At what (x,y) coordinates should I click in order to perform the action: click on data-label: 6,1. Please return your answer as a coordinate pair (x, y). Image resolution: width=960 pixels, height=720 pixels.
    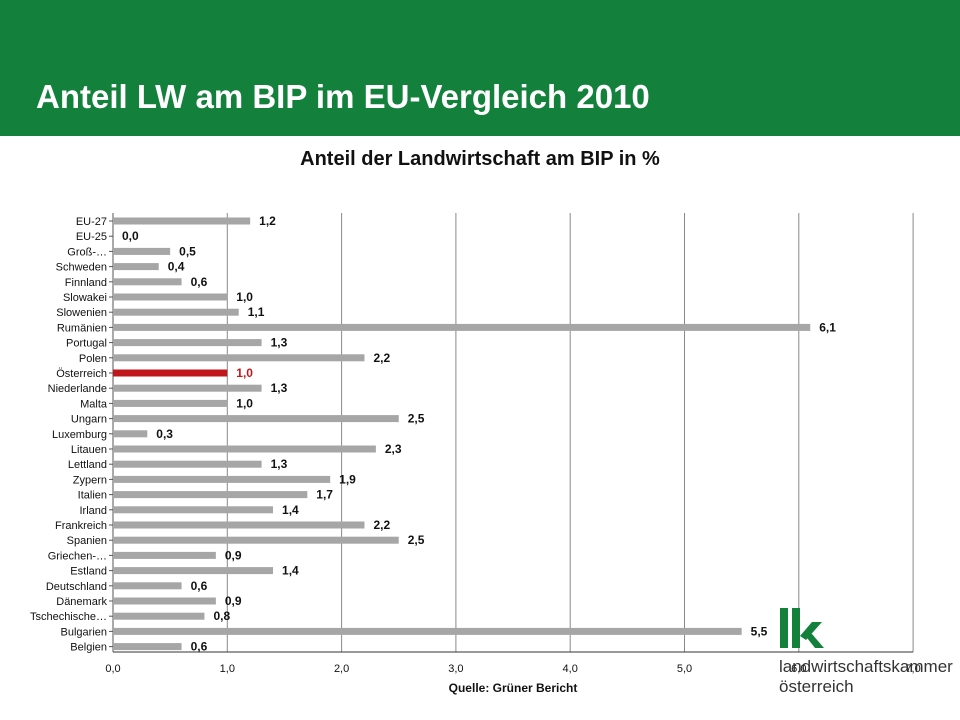
    Looking at the image, I should click on (827, 327).